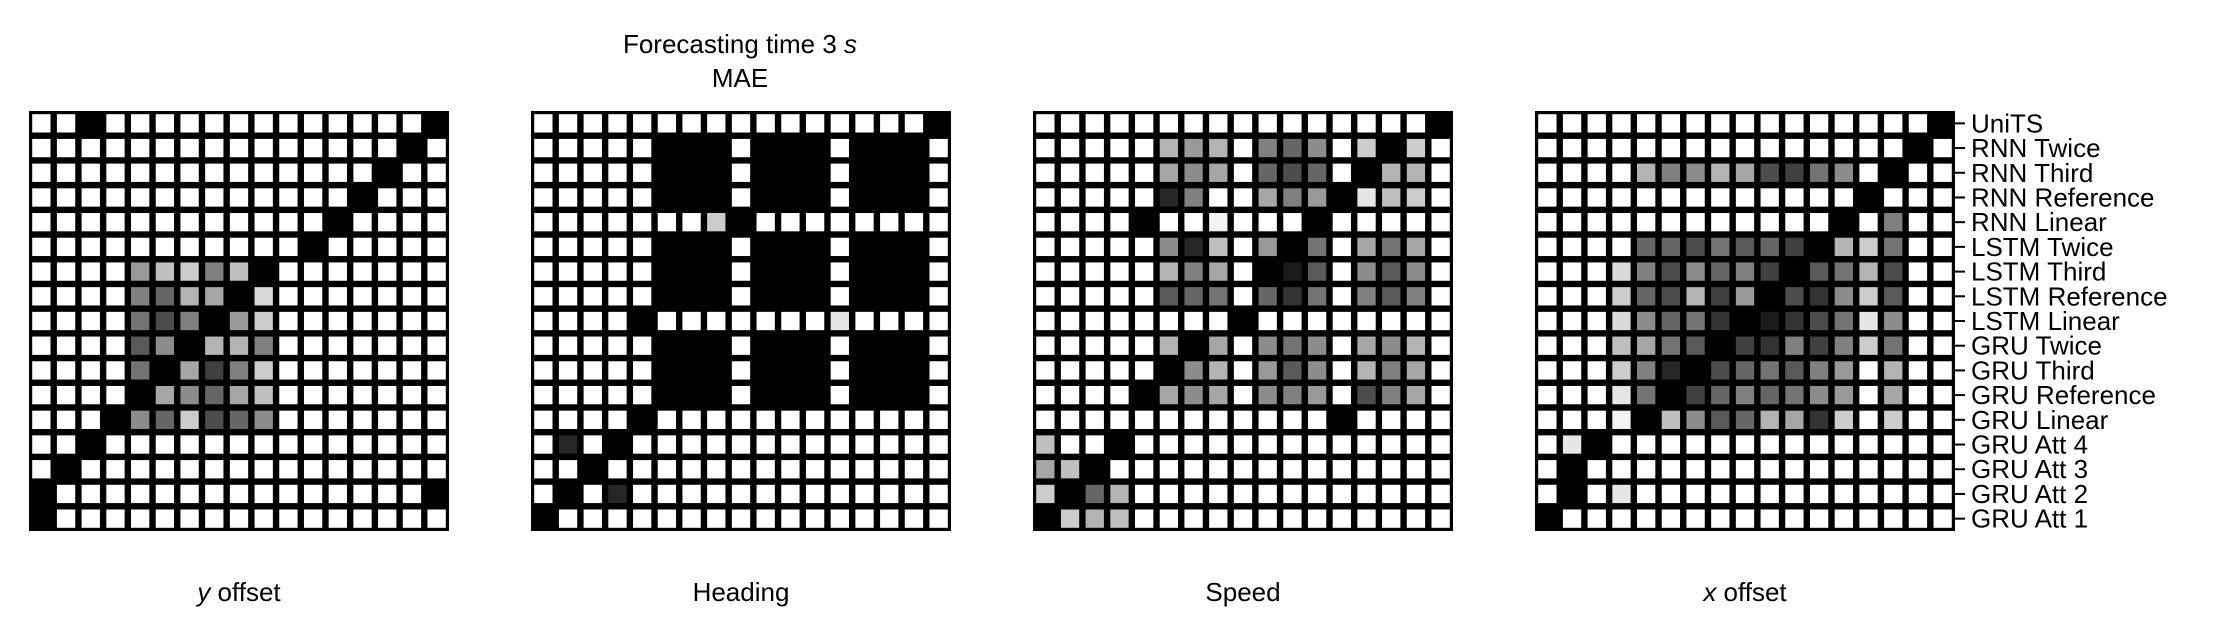  I want to click on y-tick-label: GRU Att 1, so click(2029, 519).